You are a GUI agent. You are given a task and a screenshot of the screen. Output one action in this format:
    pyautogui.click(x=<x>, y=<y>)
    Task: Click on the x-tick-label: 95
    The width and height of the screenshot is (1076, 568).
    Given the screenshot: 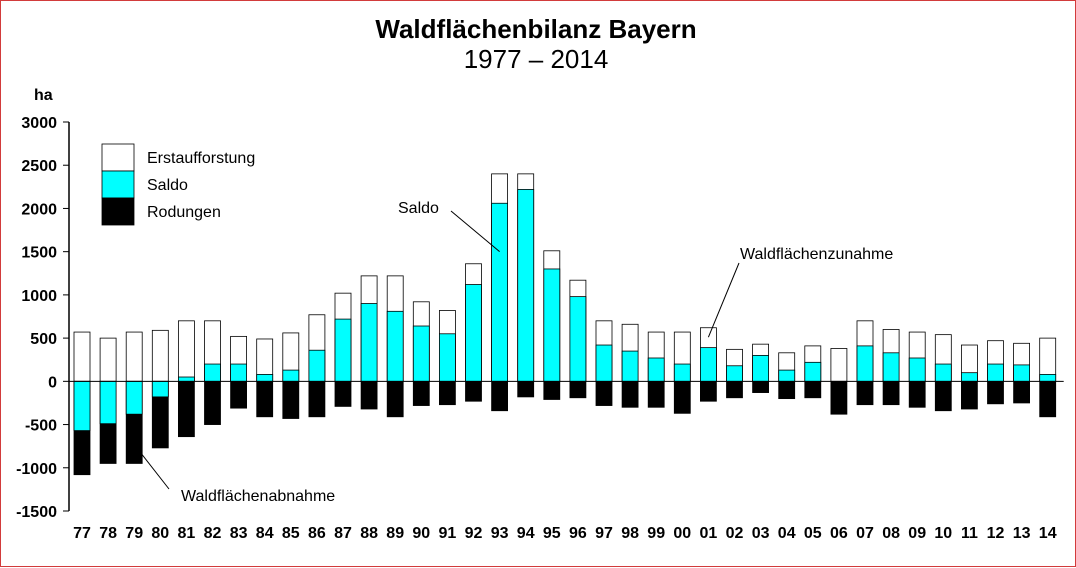 What is the action you would take?
    pyautogui.click(x=552, y=533)
    